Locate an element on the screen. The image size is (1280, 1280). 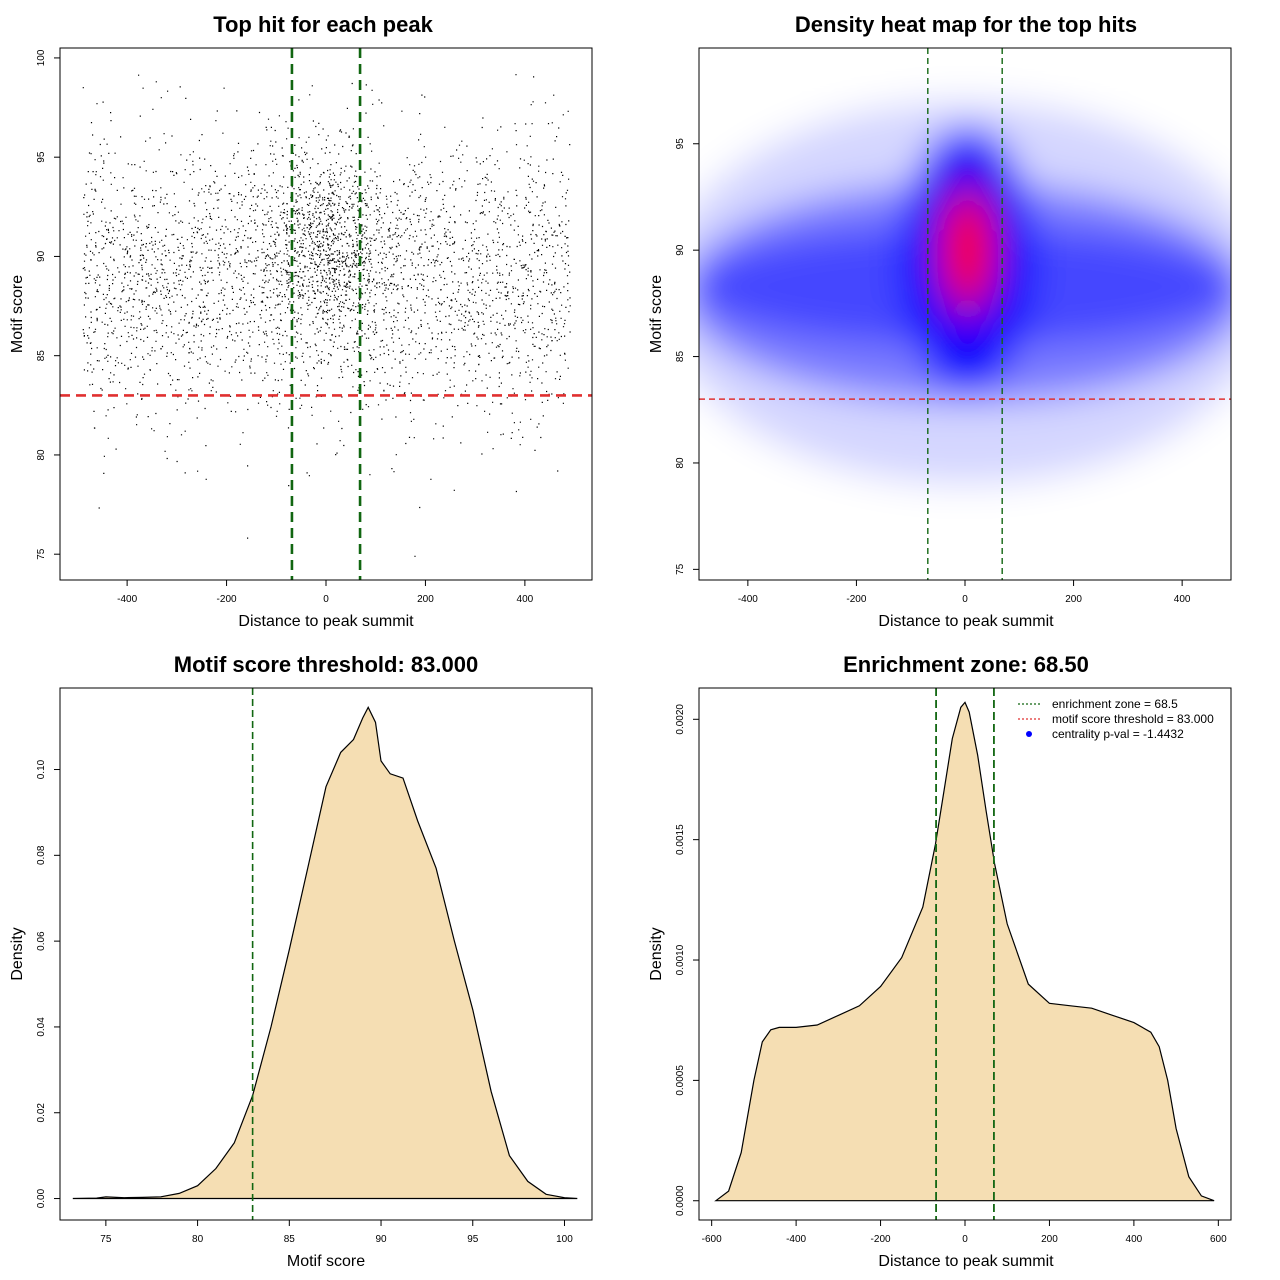
y-tick-label: 0.00 is located at coordinates (41, 1198).